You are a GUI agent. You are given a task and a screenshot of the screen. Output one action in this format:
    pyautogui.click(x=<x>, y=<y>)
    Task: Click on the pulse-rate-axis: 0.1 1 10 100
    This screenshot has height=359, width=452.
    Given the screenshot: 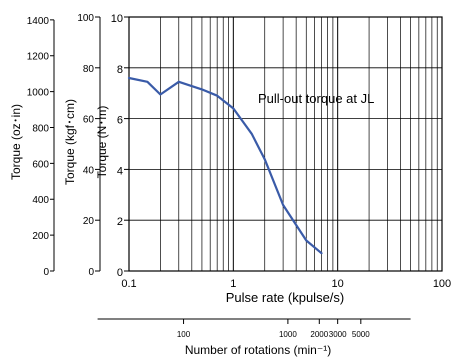 What is the action you would take?
    pyautogui.click(x=286, y=284)
    